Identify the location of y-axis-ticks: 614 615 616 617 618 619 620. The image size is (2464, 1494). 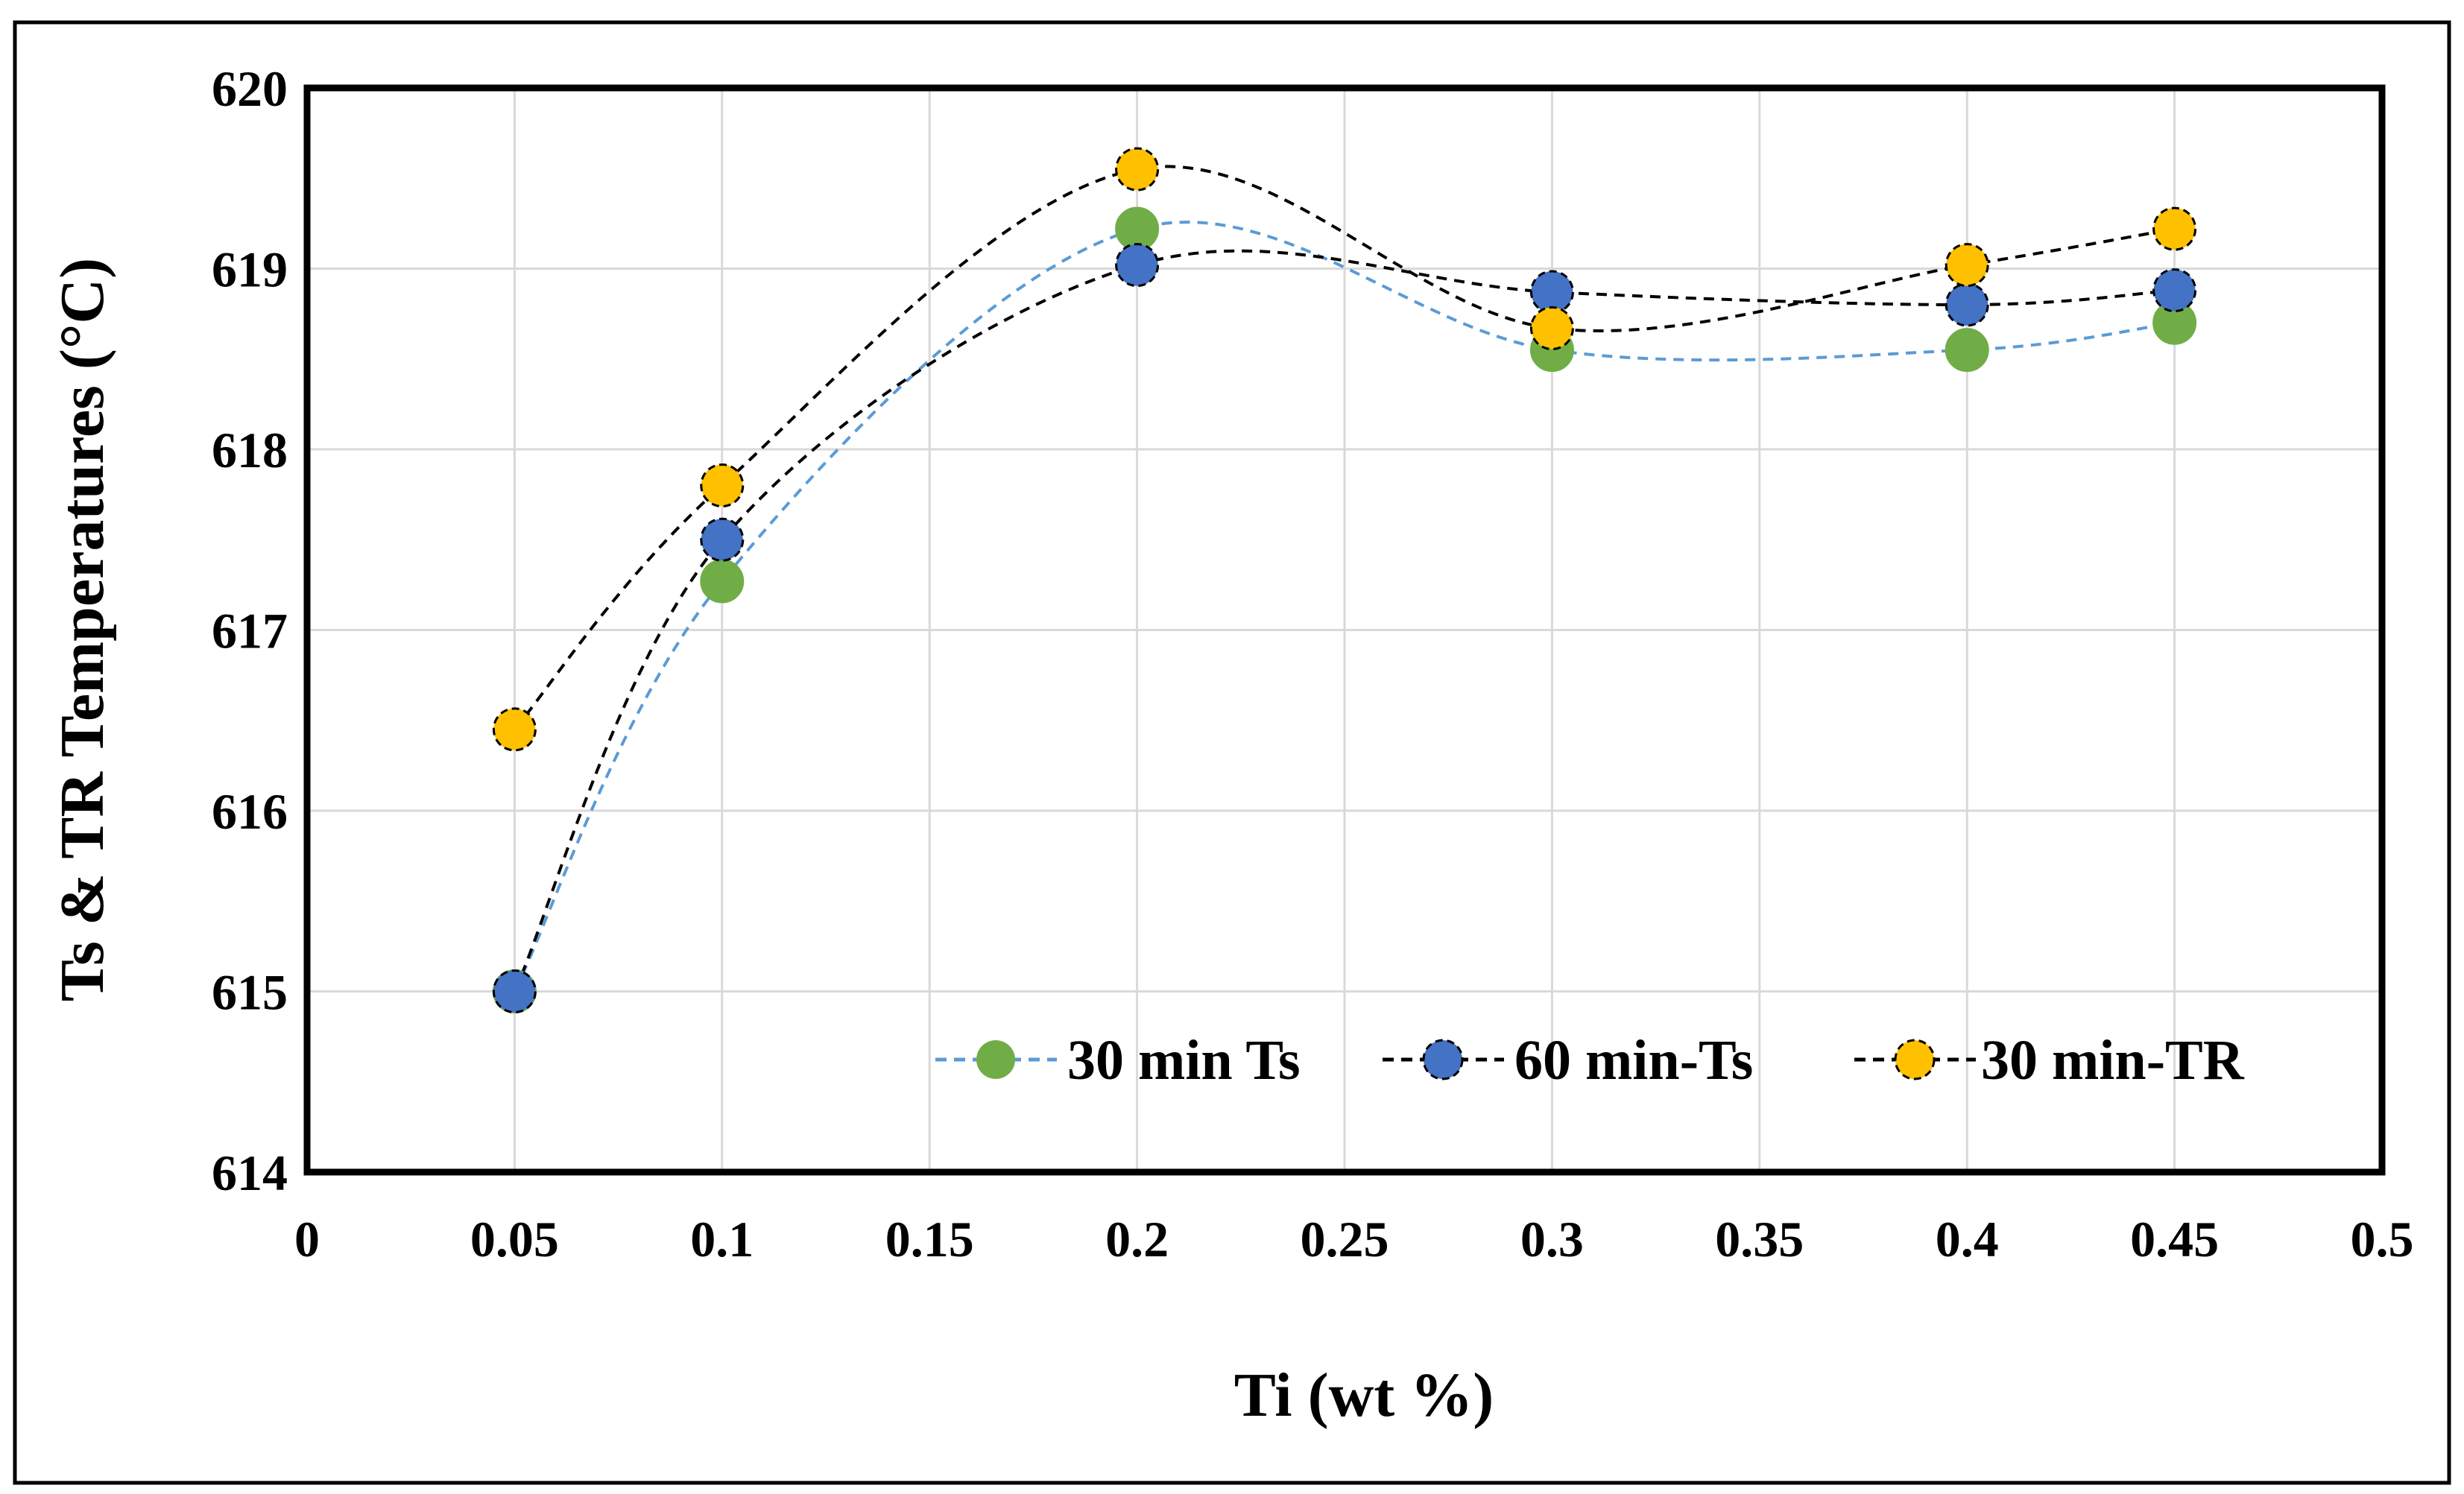
(250, 630).